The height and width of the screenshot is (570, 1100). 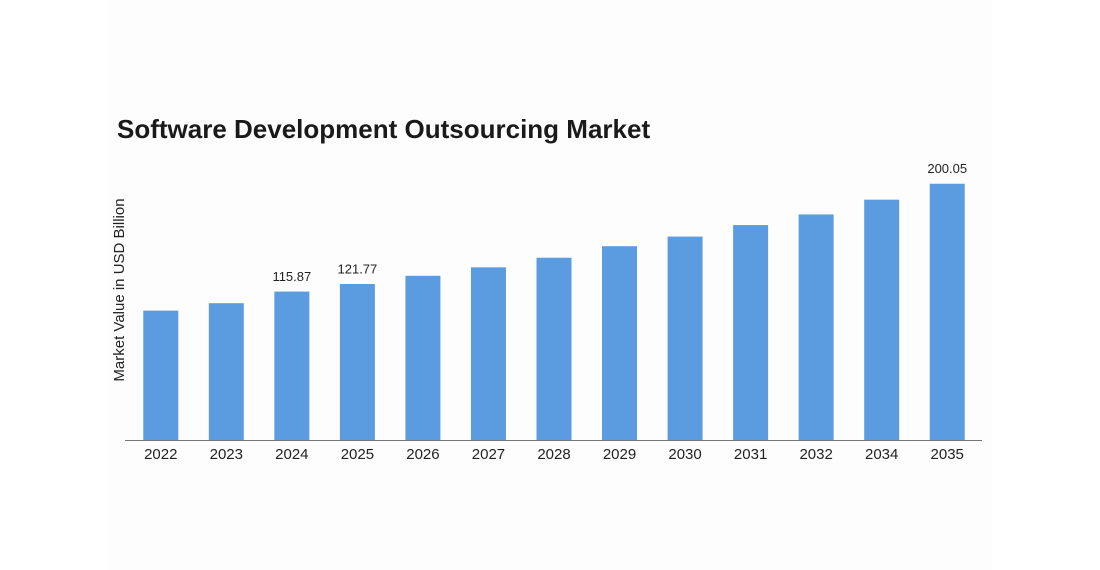 I want to click on x-tick-label: 2032, so click(x=815, y=454).